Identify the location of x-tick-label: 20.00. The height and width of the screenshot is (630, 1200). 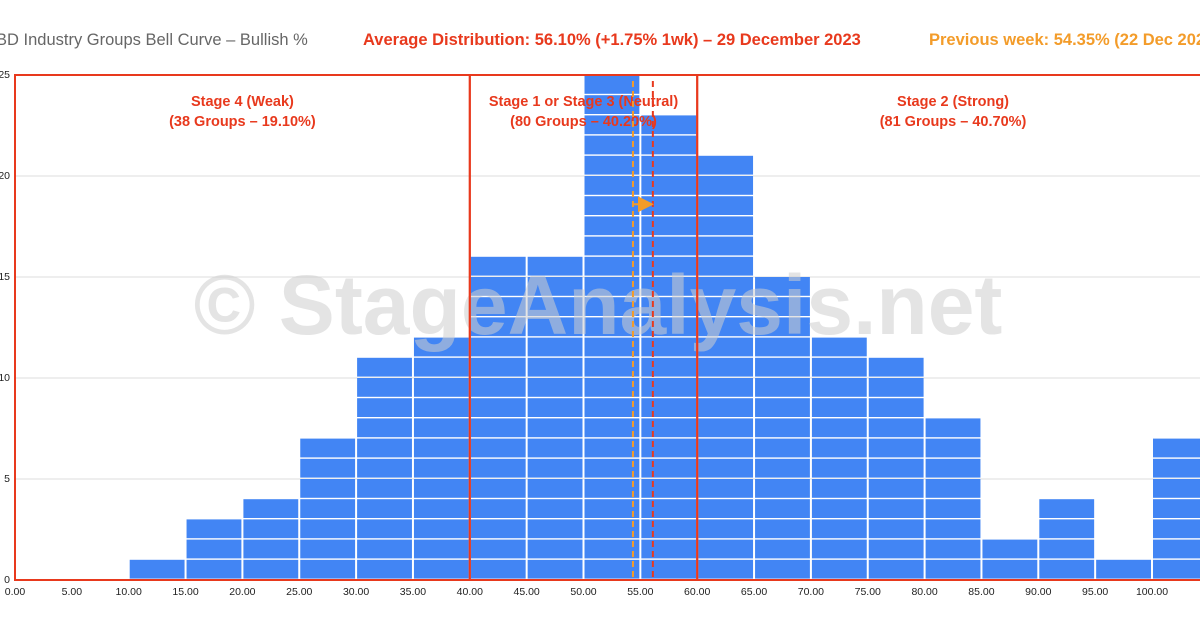
(242, 592).